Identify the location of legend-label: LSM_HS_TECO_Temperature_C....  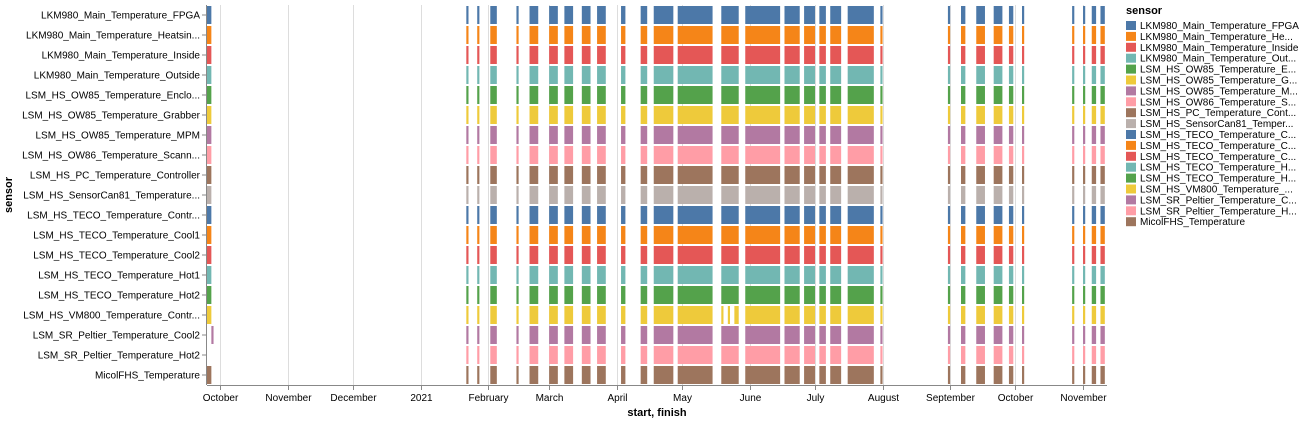
(1218, 135).